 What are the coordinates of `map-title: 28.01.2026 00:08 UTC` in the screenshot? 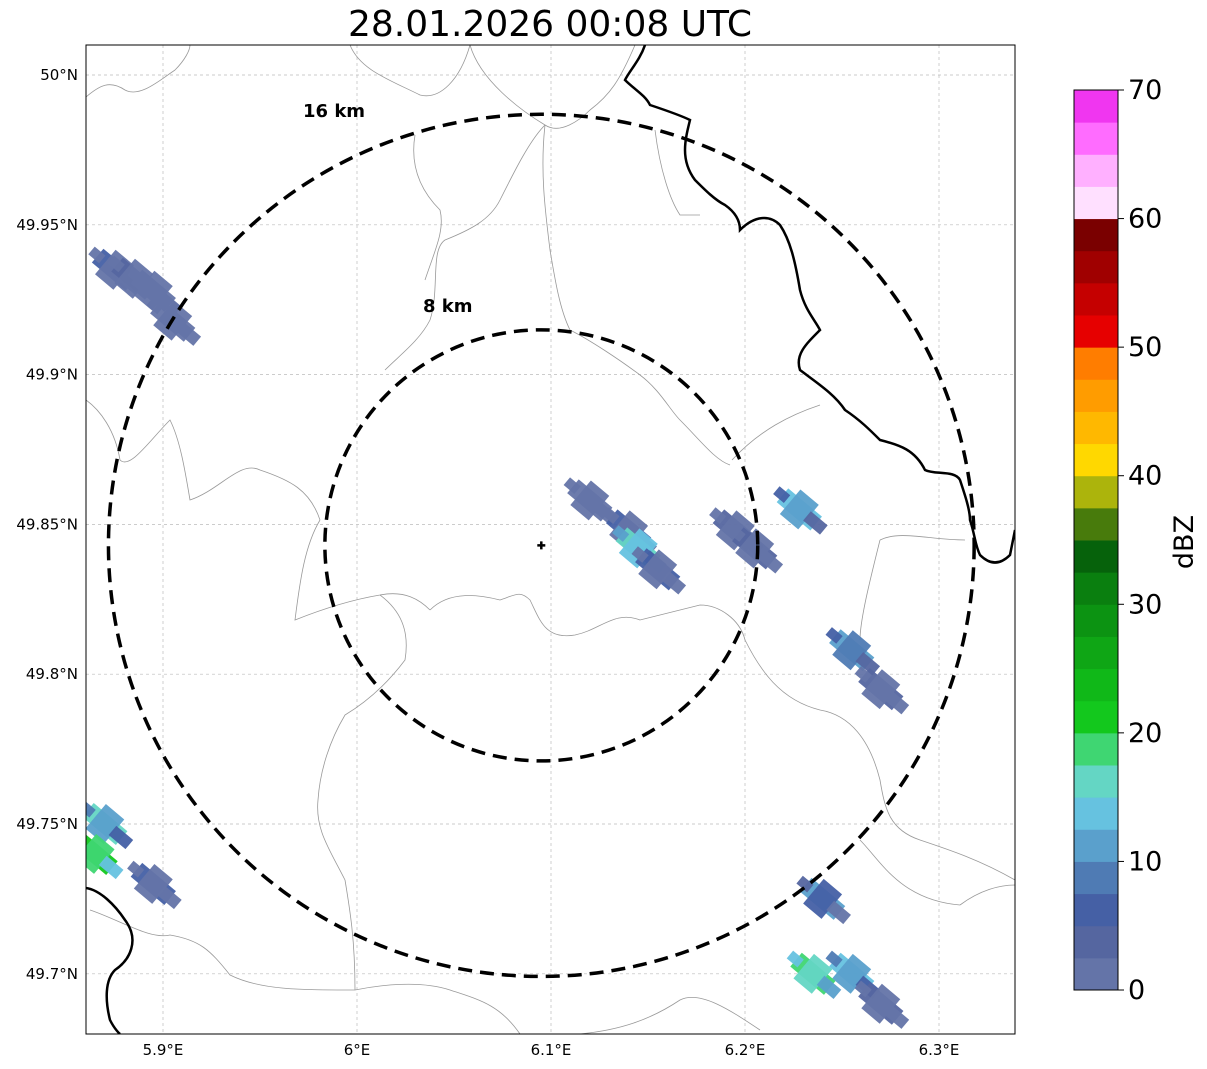 It's located at (550, 24).